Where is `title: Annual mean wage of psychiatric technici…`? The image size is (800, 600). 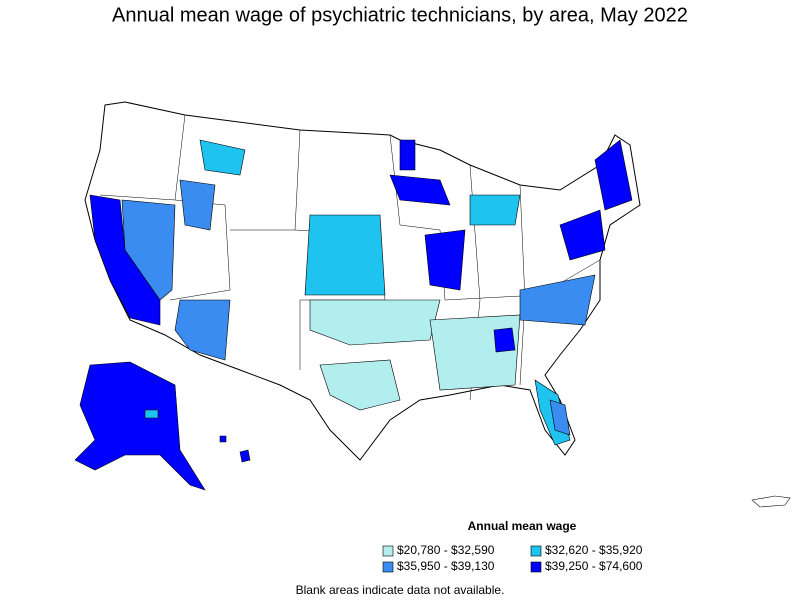 title: Annual mean wage of psychiatric technici… is located at coordinates (400, 15).